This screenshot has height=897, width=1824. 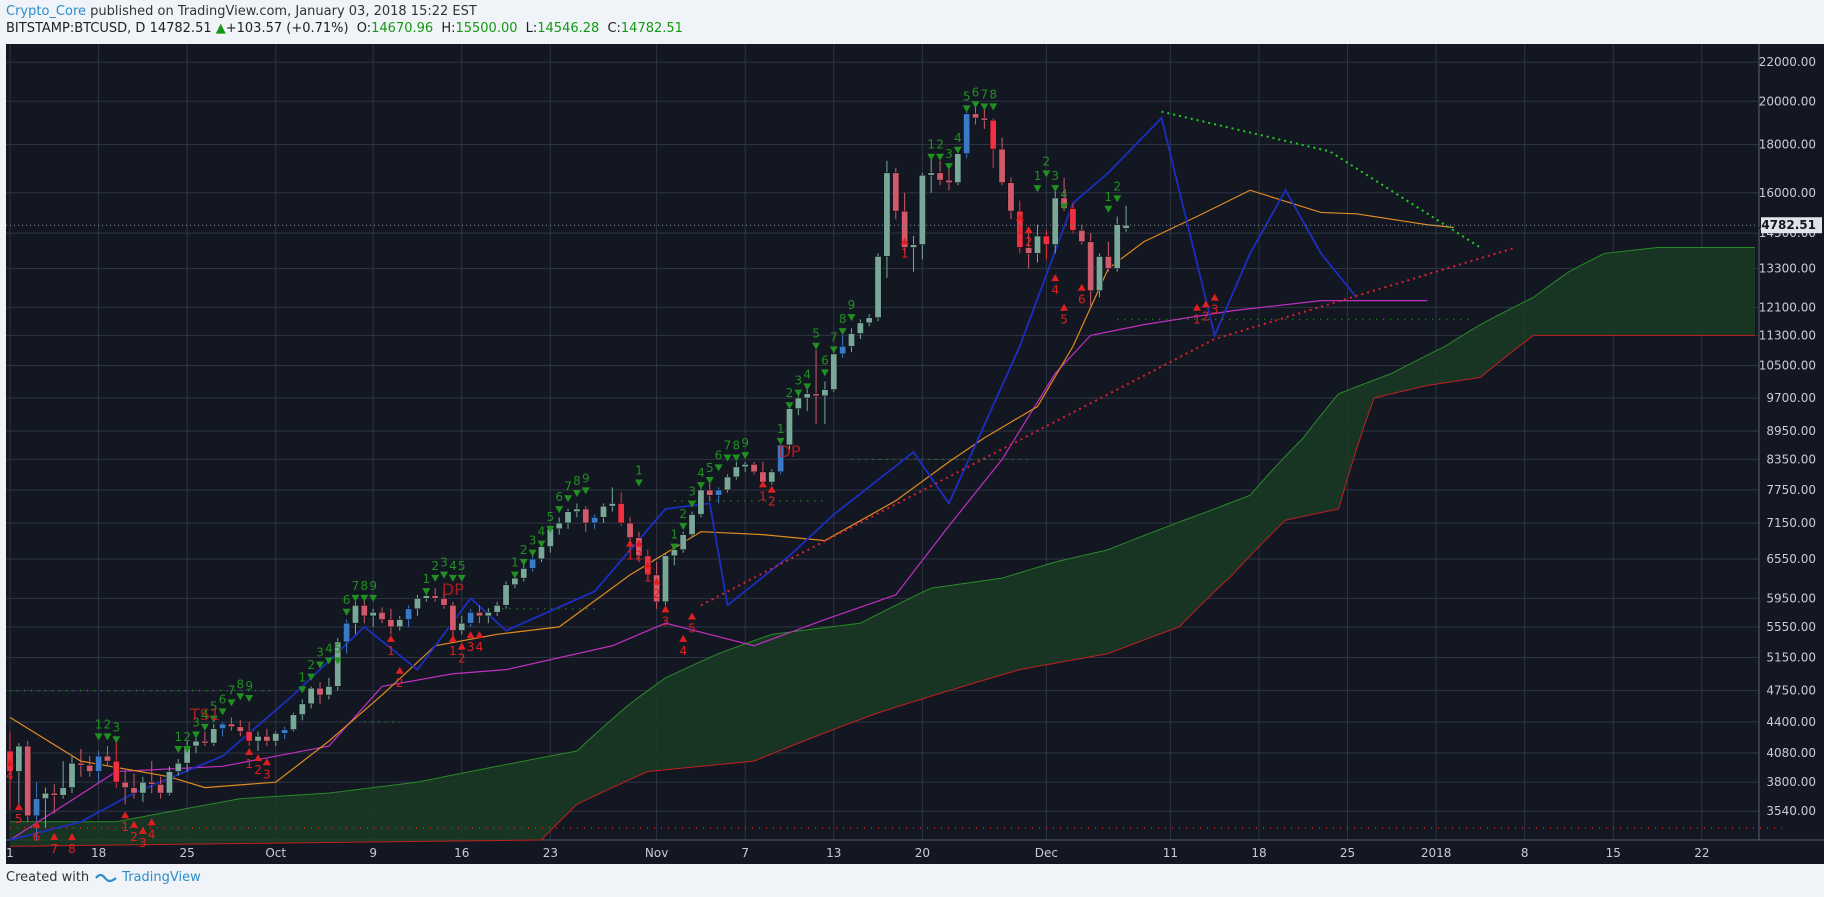 What do you see at coordinates (586, 478) in the screenshot?
I see `td-buy-count: 9` at bounding box center [586, 478].